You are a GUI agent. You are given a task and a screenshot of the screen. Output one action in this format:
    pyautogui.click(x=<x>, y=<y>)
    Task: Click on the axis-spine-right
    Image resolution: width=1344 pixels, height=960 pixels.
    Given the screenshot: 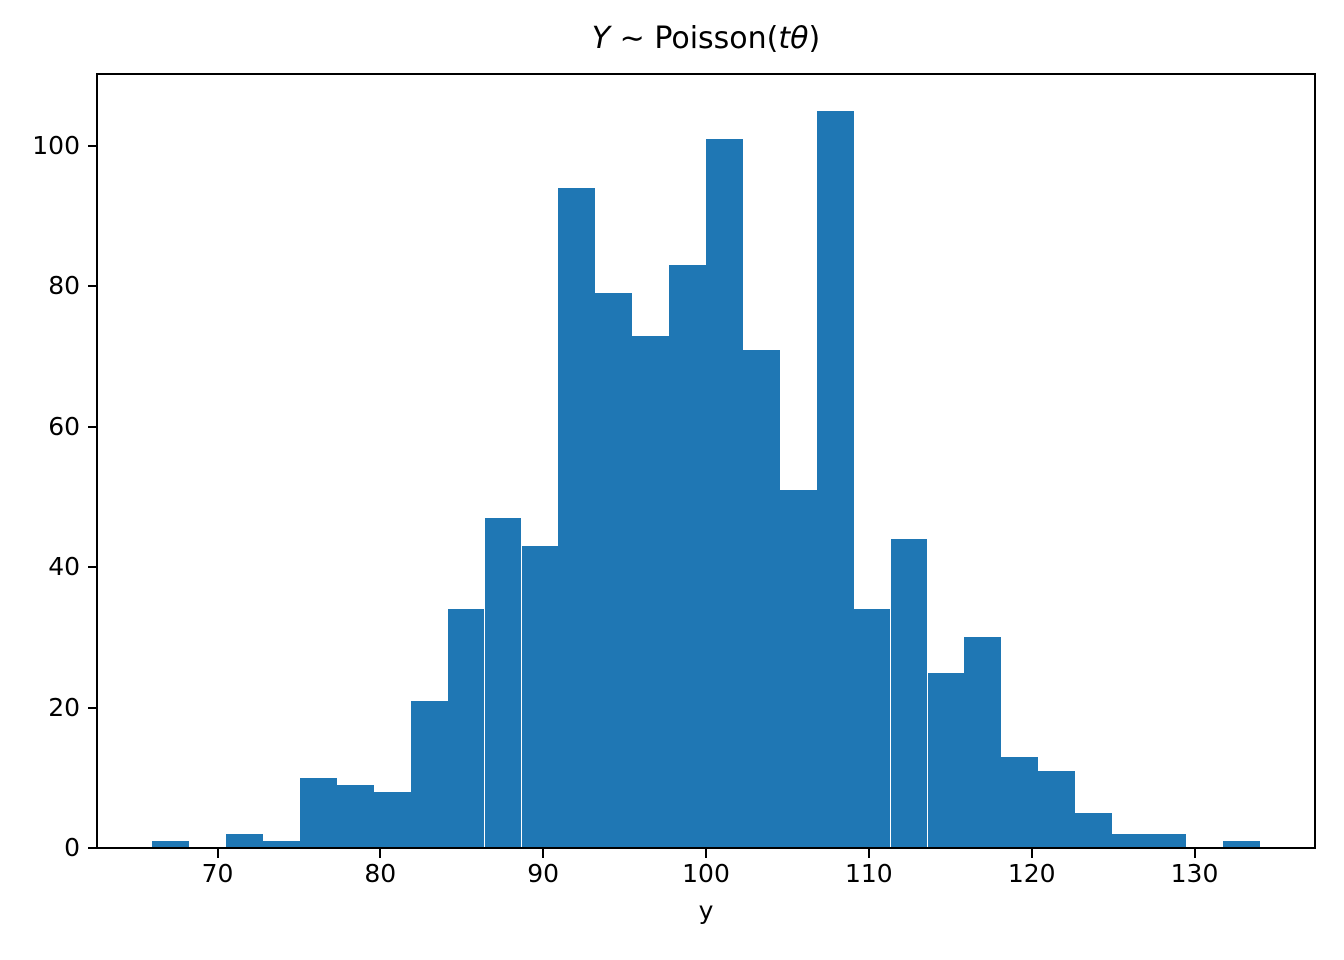 What is the action you would take?
    pyautogui.click(x=1315, y=461)
    